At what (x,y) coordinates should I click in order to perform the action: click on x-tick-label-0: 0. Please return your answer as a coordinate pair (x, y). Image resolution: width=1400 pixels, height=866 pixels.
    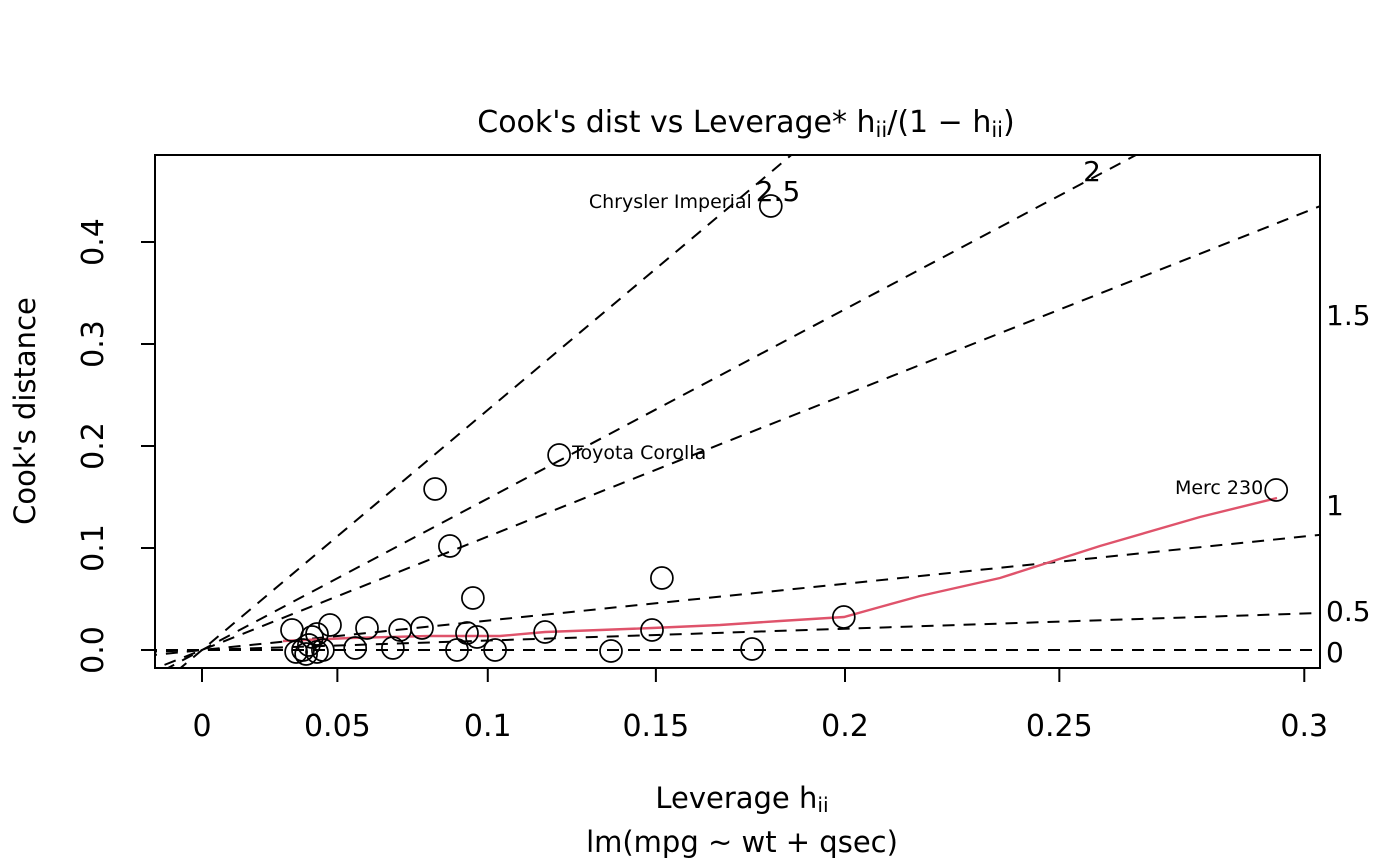
    Looking at the image, I should click on (201, 726).